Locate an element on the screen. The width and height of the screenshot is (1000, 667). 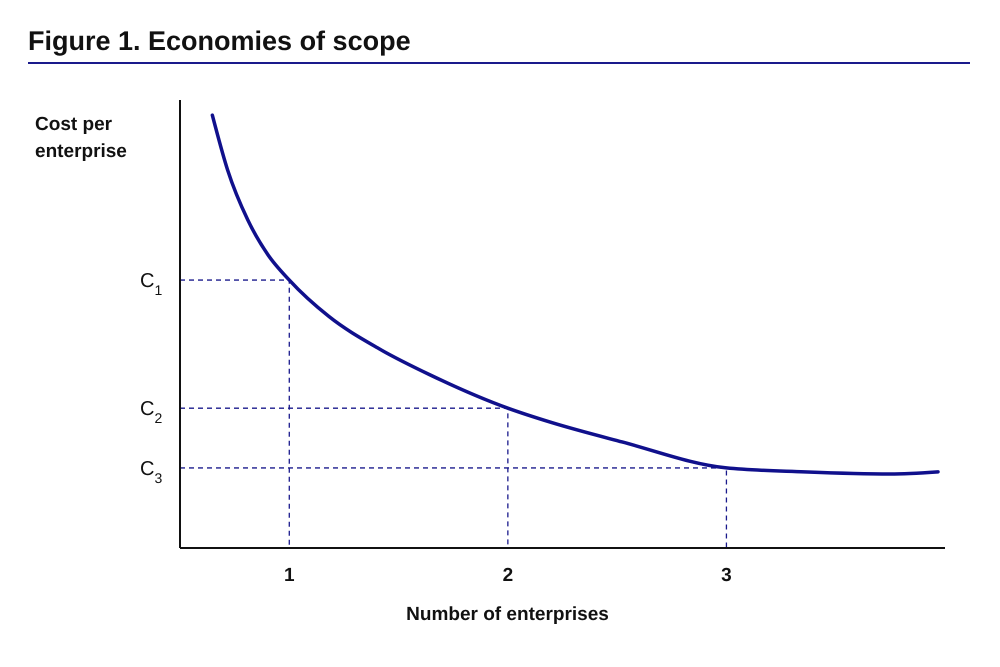
x-tick-label: 2 is located at coordinates (508, 575).